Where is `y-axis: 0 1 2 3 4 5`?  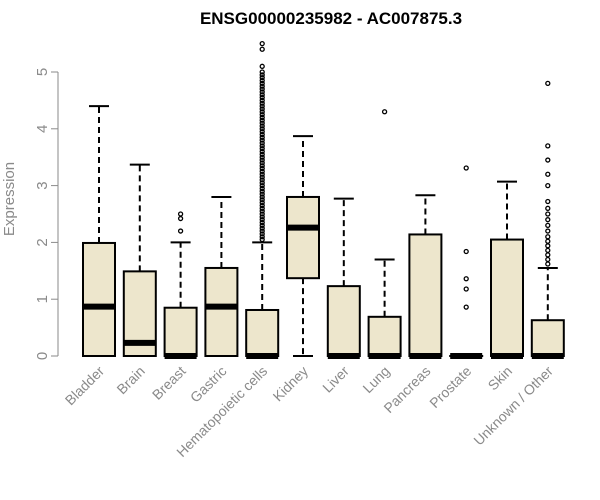
y-axis: 0 1 2 3 4 5 is located at coordinates (46, 214).